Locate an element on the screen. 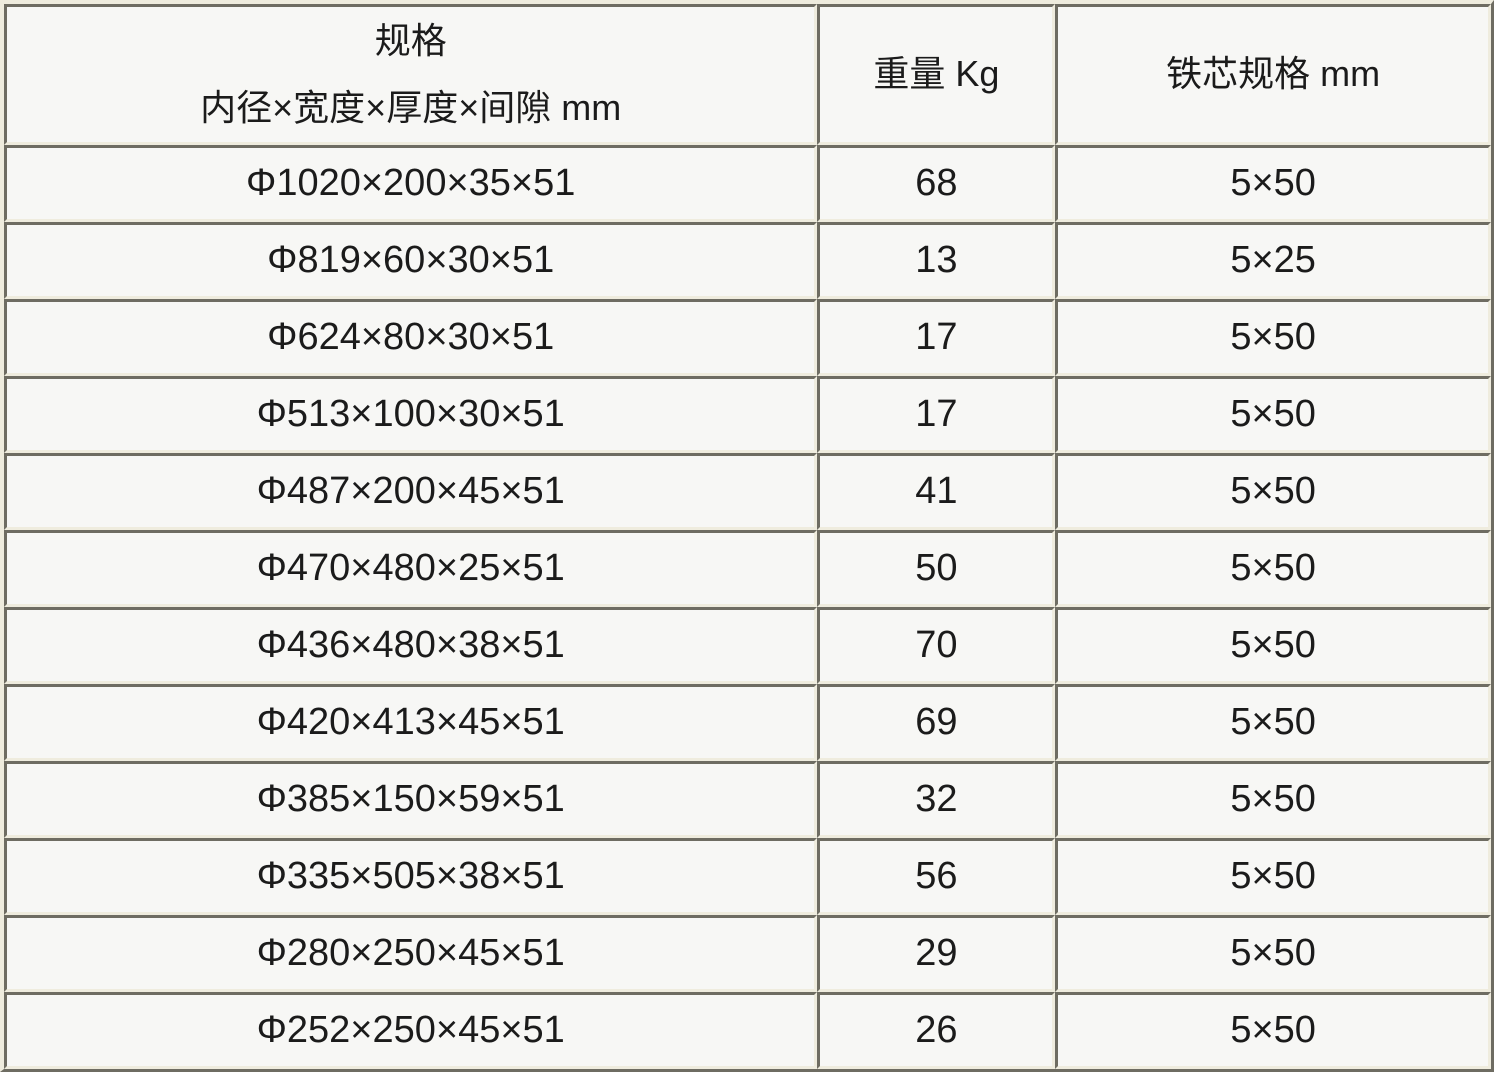 This screenshot has height=1072, width=1494. spec-cell: Φ385×150×59×51 is located at coordinates (411, 799).